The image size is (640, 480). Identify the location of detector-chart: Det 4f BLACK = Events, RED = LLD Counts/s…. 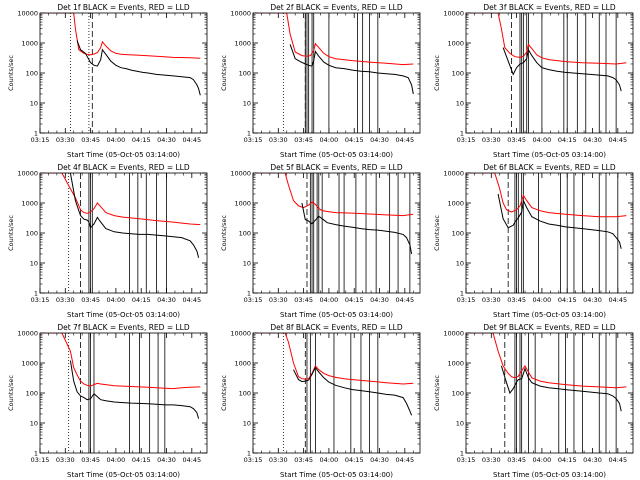
(107, 241).